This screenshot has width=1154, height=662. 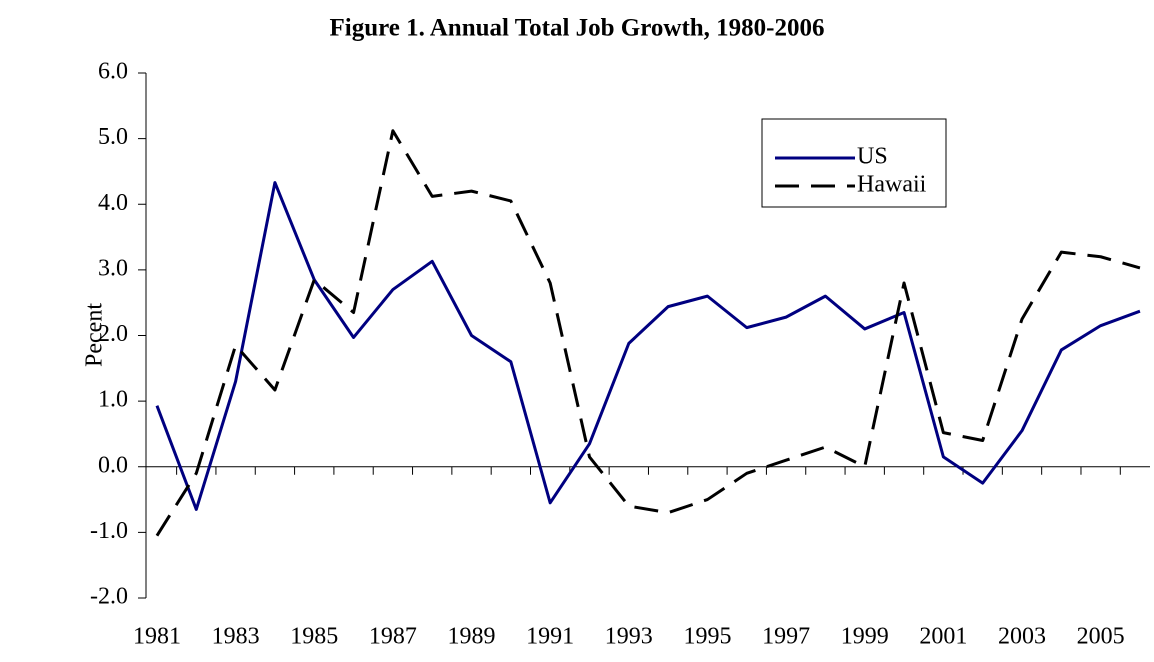 What do you see at coordinates (629, 637) in the screenshot?
I see `x-tick-label: 1993` at bounding box center [629, 637].